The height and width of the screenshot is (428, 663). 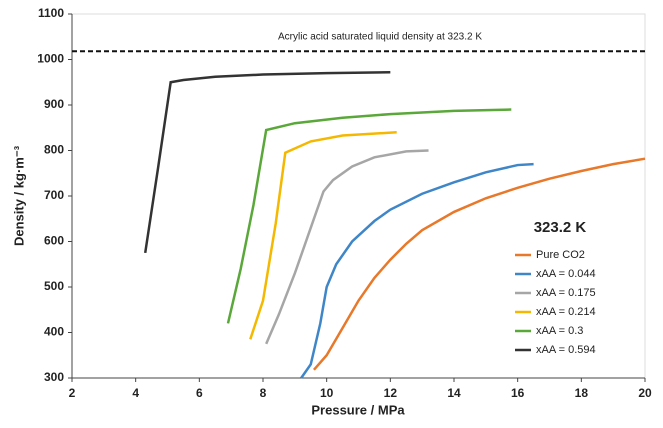 What do you see at coordinates (54, 150) in the screenshot?
I see `y-tick-label: 800` at bounding box center [54, 150].